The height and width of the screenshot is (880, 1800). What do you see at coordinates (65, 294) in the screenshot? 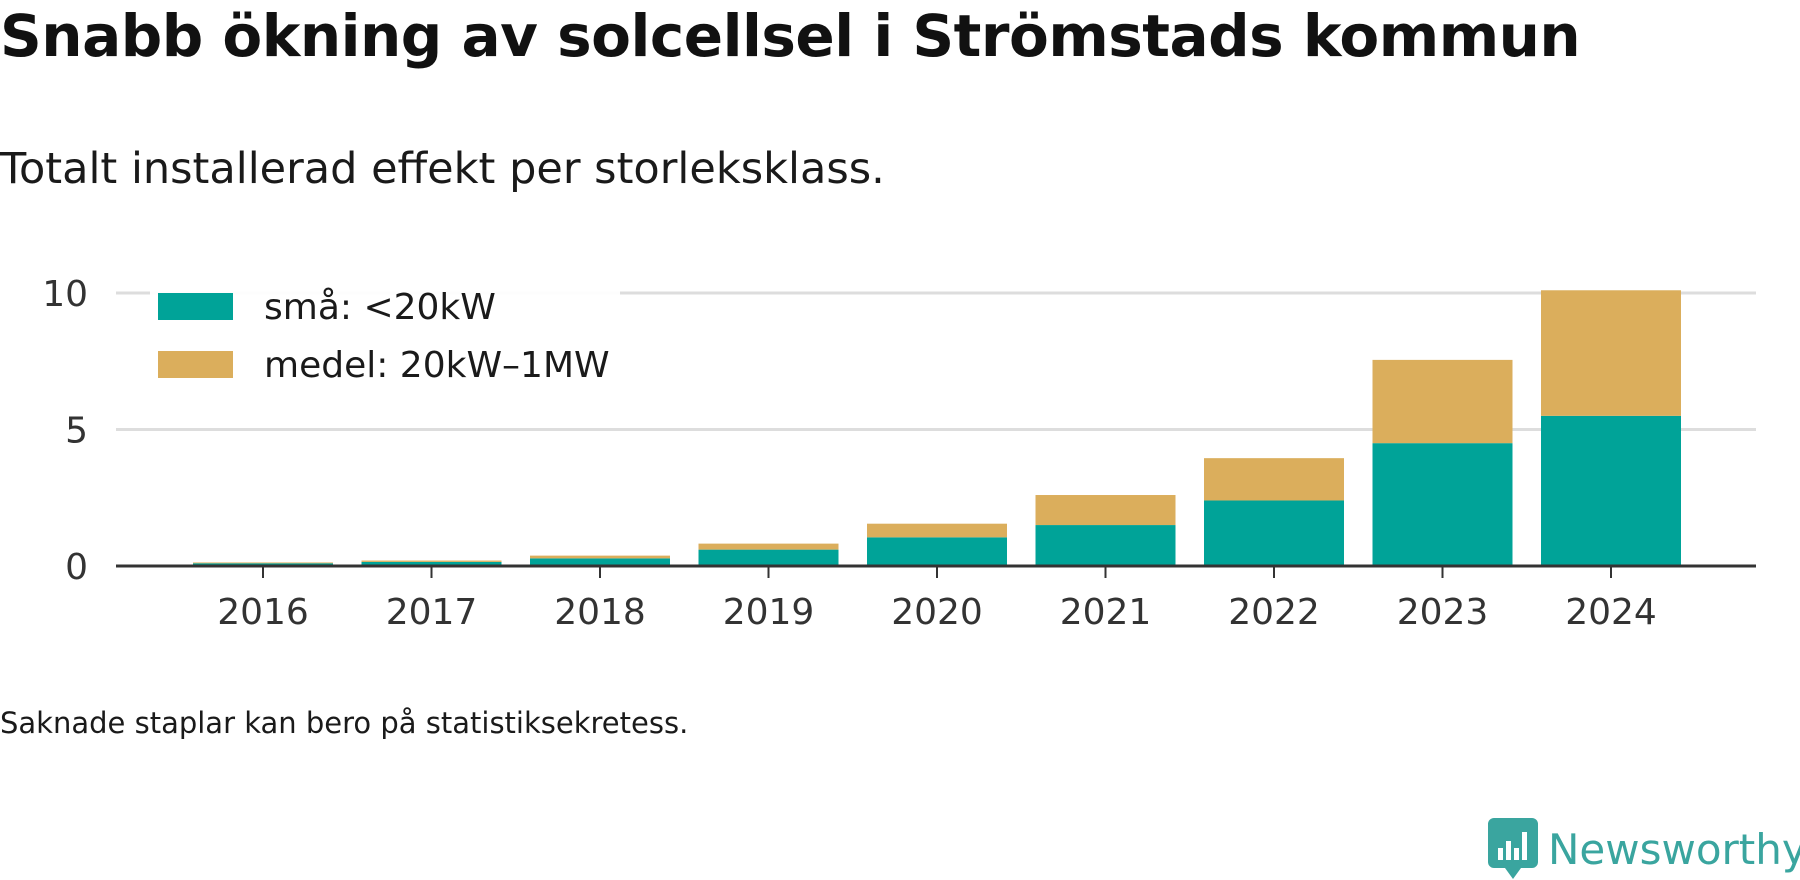
I see `y-tick-label: 10` at bounding box center [65, 294].